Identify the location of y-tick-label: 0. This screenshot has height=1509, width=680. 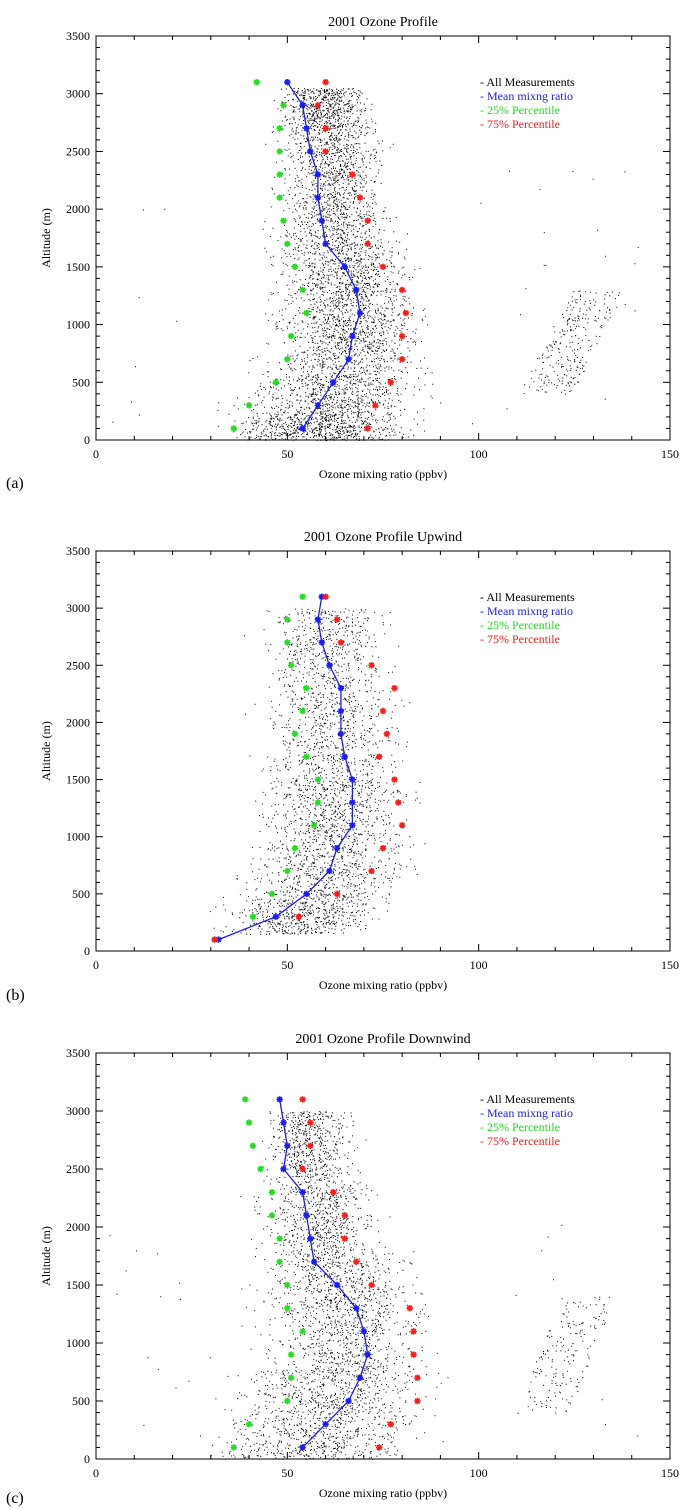
(87, 1459).